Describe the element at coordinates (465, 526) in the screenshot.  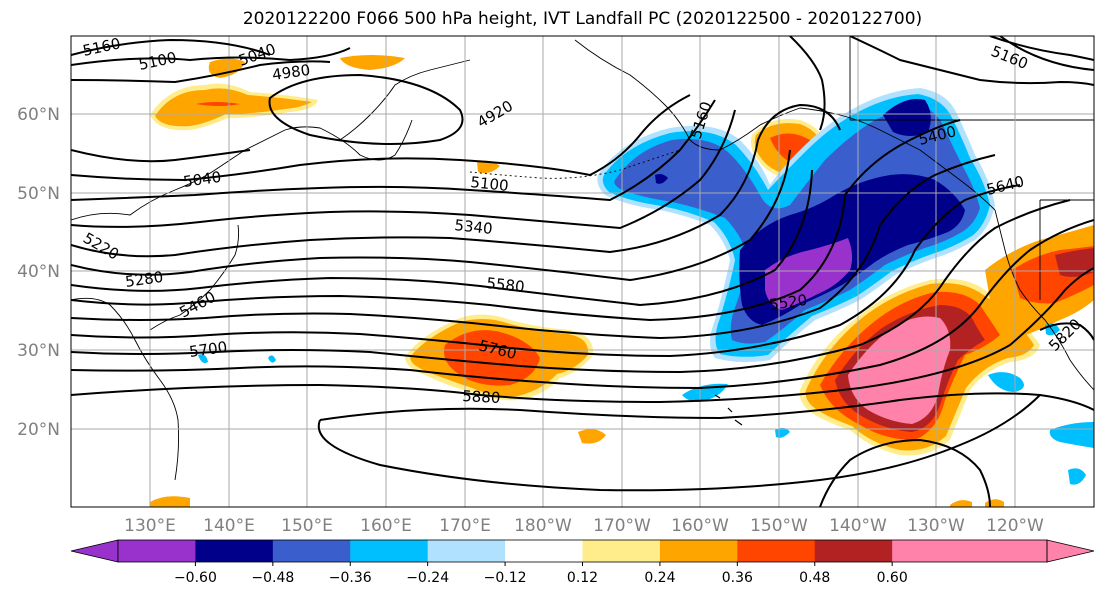
I see `lon-label: 170°E` at that location.